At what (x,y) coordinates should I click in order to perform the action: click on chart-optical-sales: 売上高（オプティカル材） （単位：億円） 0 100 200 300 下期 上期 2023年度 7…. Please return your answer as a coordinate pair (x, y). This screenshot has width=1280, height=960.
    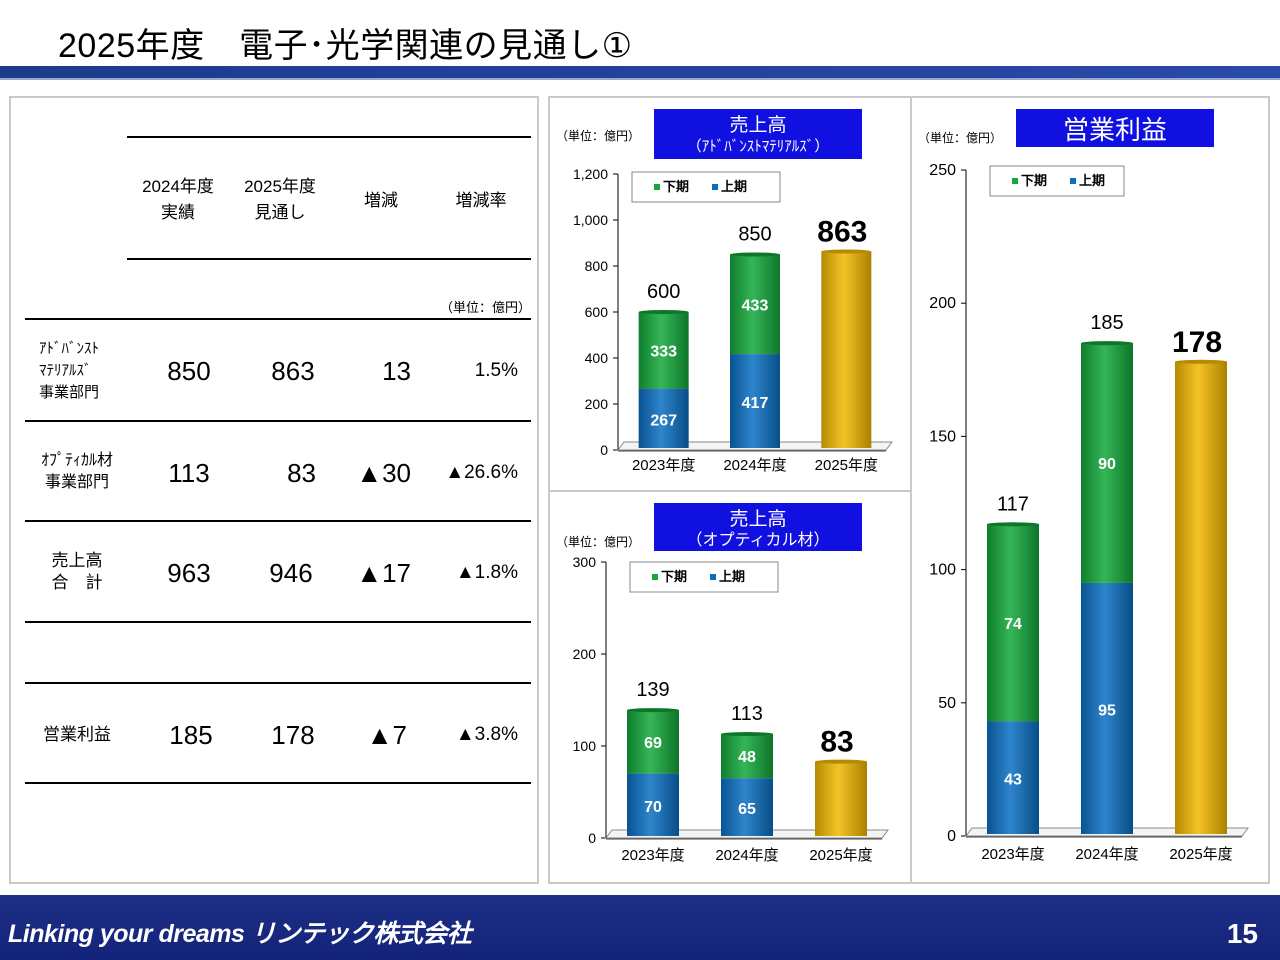
    Looking at the image, I should click on (722, 683).